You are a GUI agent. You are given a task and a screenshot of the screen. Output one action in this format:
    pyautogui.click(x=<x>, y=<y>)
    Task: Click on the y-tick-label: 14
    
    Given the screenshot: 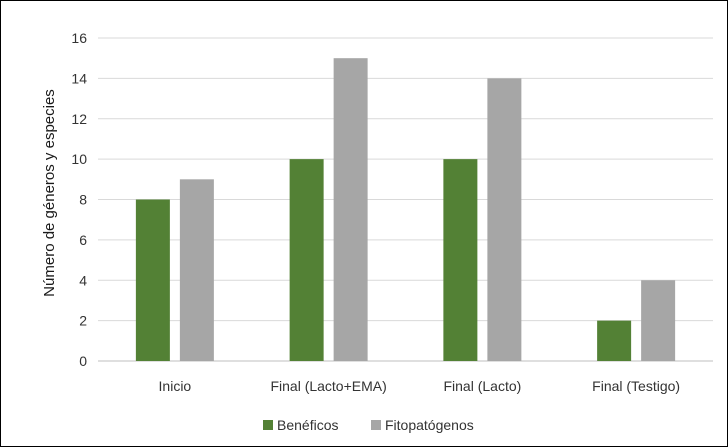 What is the action you would take?
    pyautogui.click(x=79, y=78)
    